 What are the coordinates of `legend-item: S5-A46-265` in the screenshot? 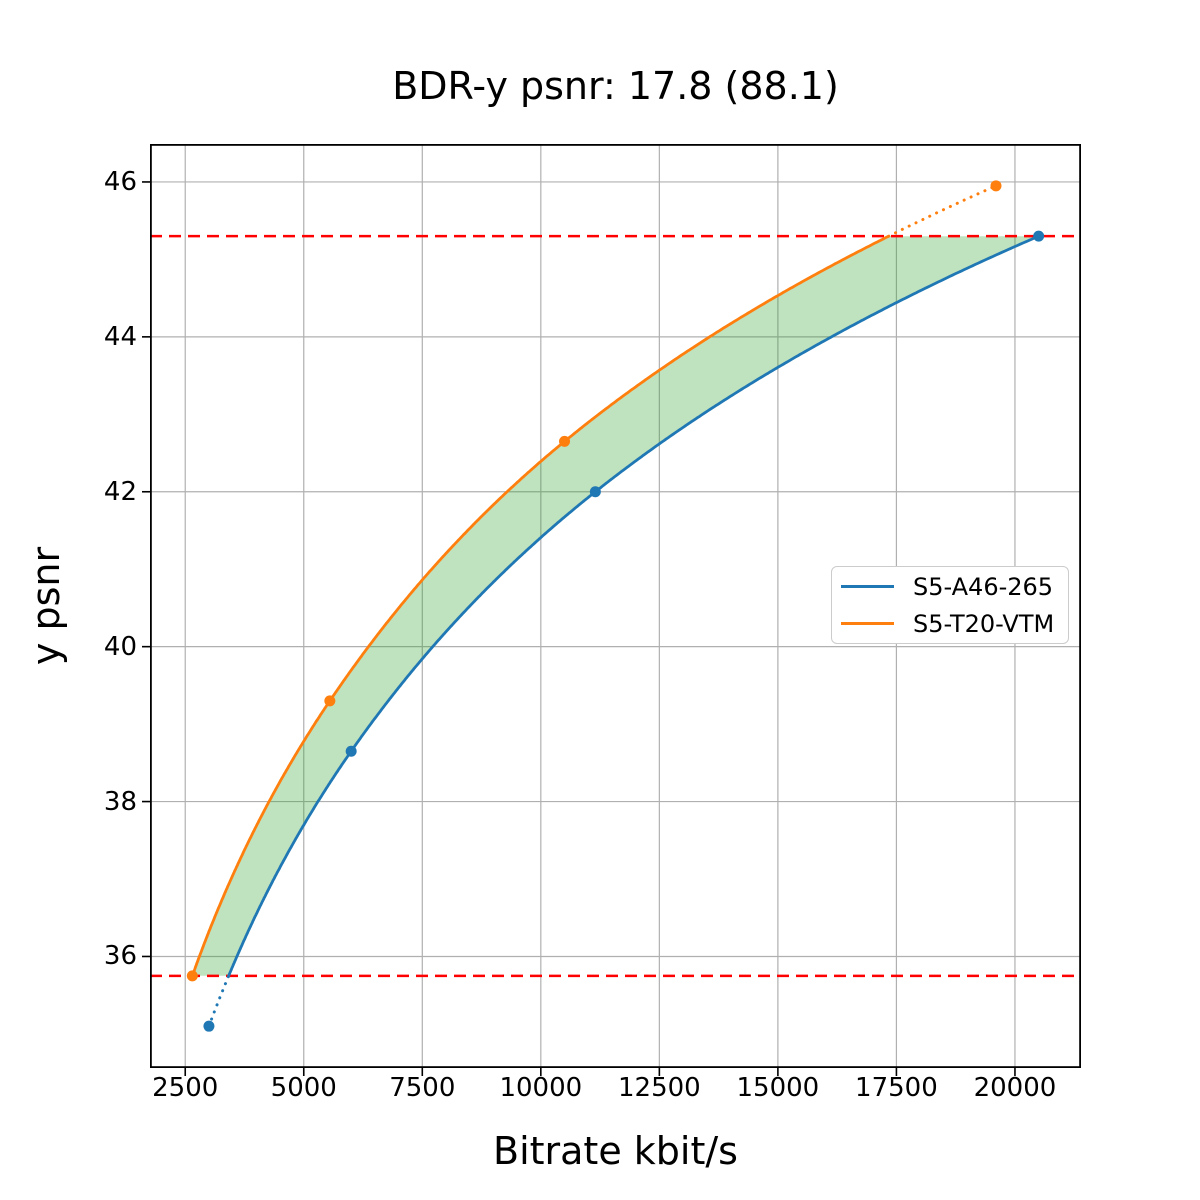 It's located at (950, 587).